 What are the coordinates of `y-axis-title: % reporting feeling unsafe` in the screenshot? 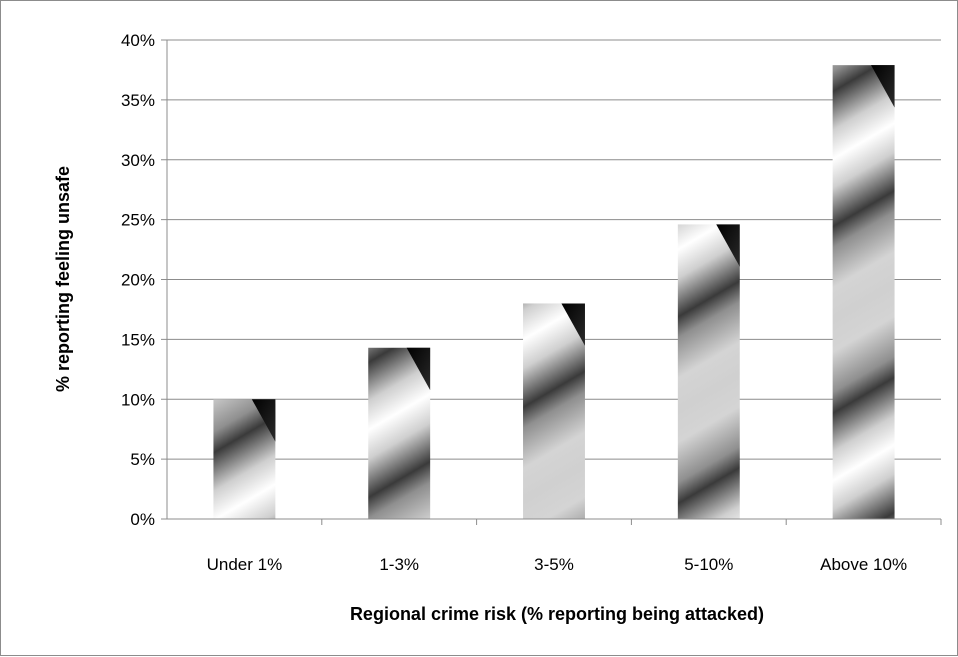 It's located at (63, 279).